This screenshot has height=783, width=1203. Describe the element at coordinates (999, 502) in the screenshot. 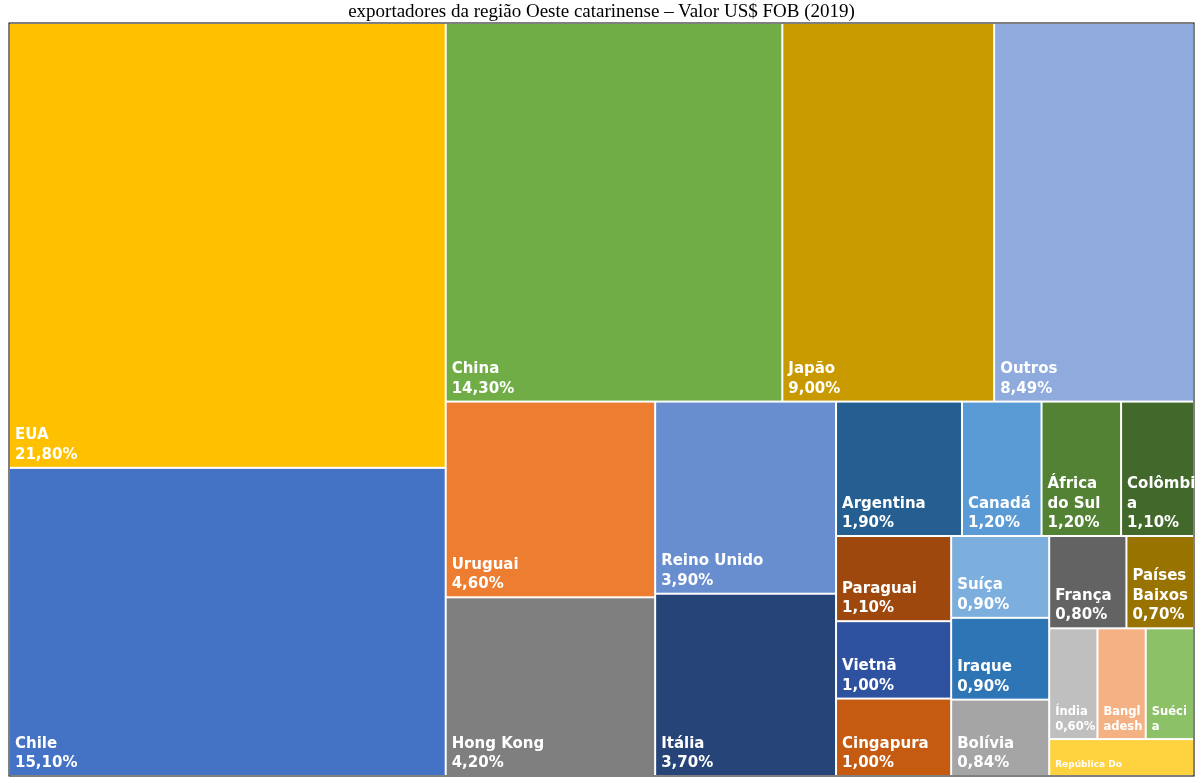

I see `category-label: Canadá` at that location.